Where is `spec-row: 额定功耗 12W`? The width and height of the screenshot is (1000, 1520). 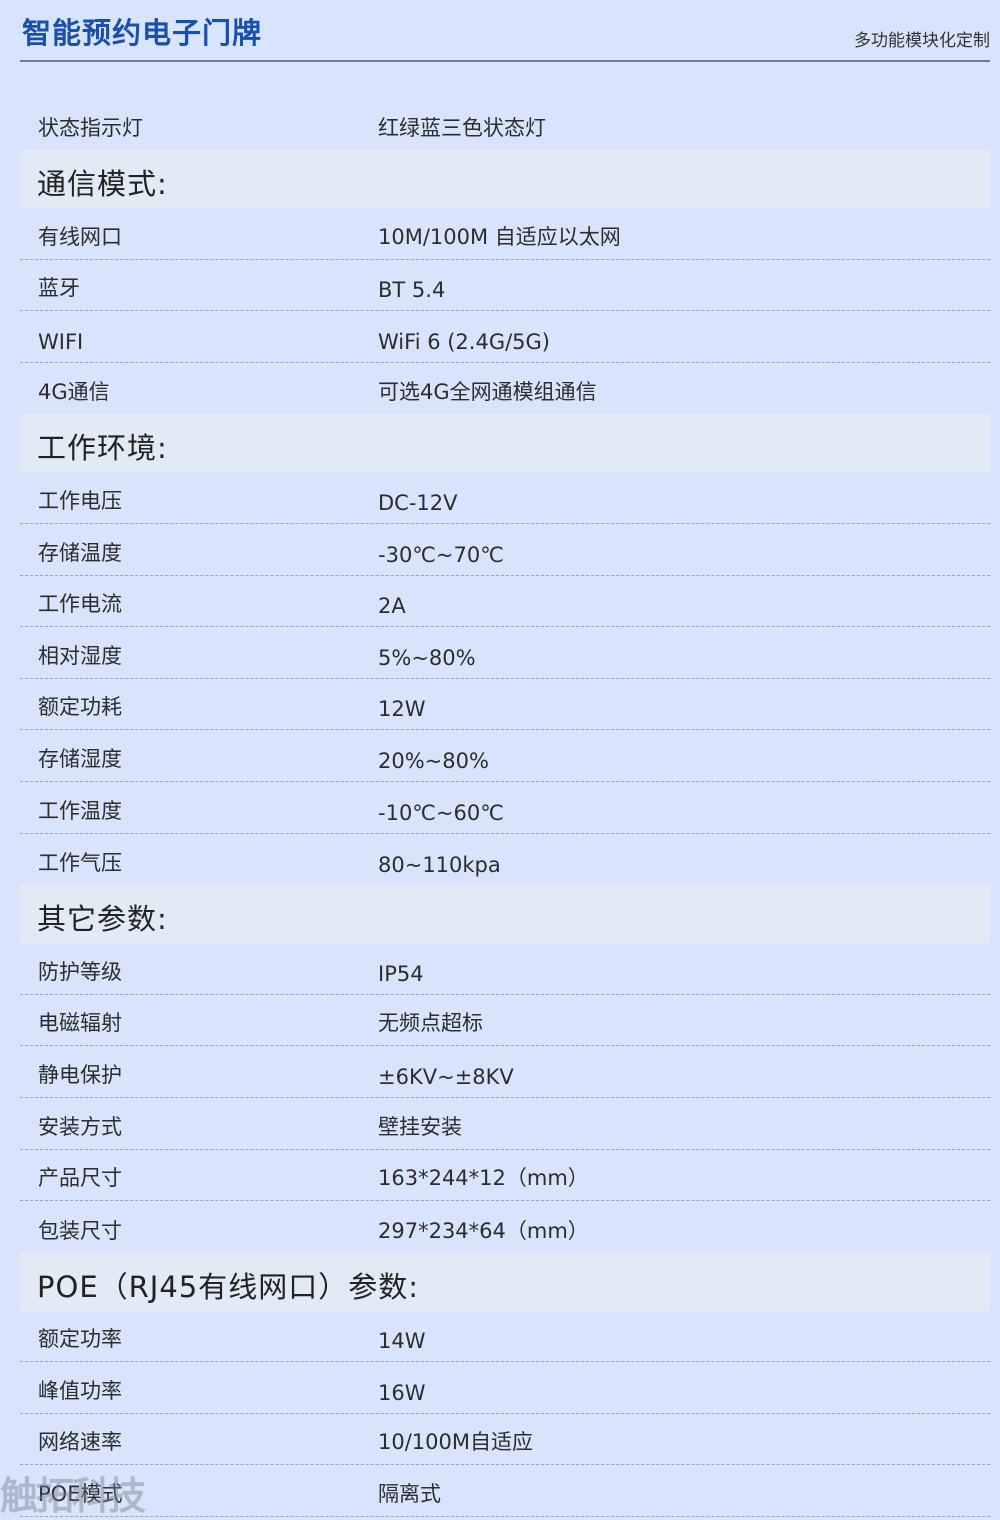 spec-row: 额定功耗 12W is located at coordinates (505, 705).